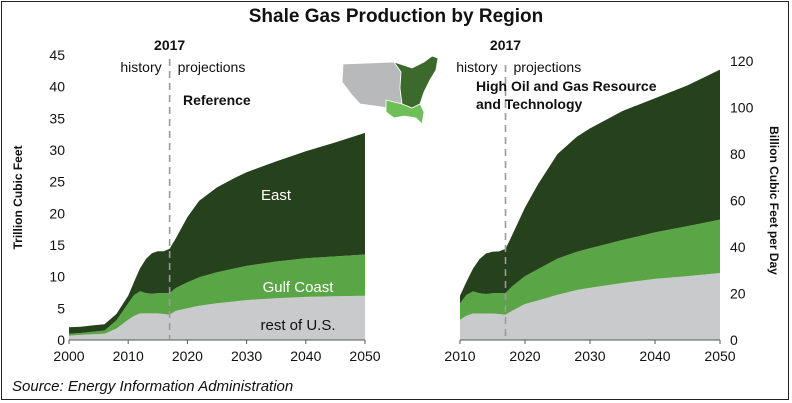 This screenshot has width=792, height=403. I want to click on y-axis-title: Trillion Cubic Feet, so click(18, 197).